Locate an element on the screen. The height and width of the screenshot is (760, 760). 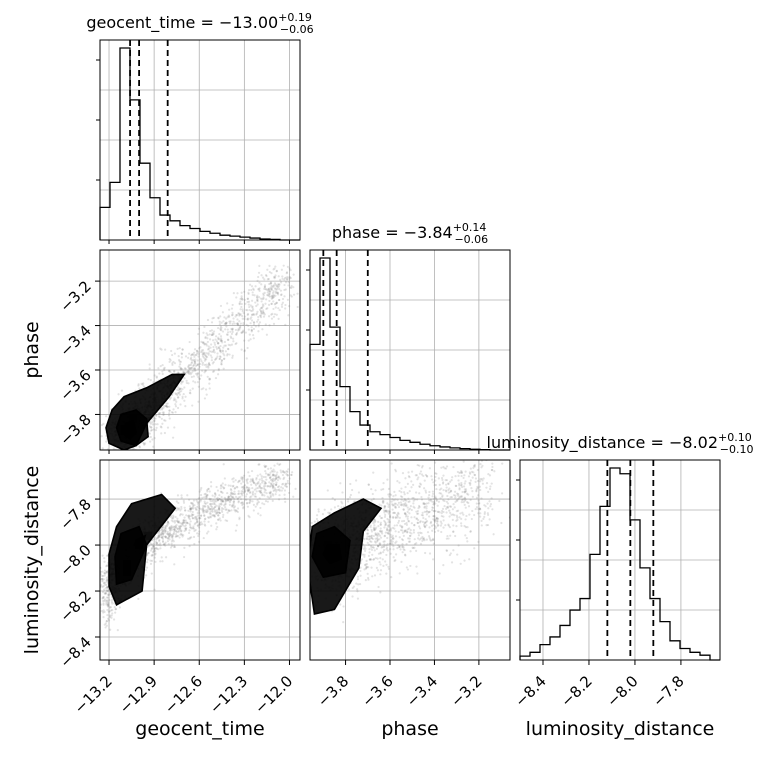
x-tick-label: −8.4 is located at coordinates (530, 691).